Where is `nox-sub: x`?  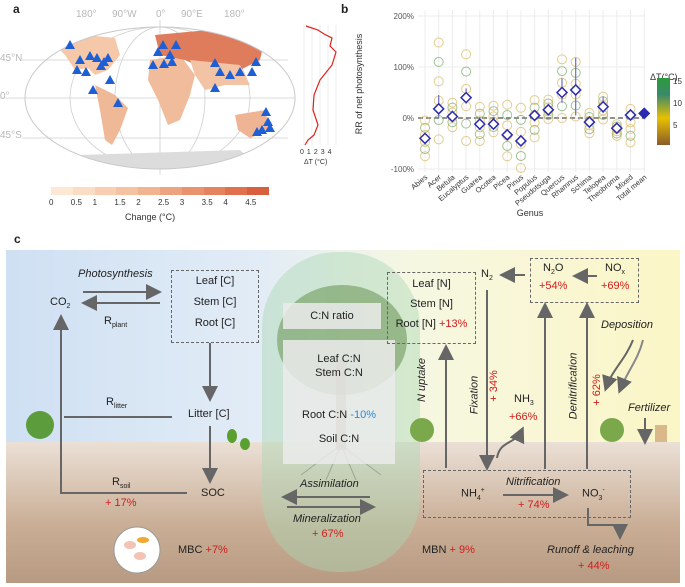
nox-sub: x is located at coordinates (623, 273).